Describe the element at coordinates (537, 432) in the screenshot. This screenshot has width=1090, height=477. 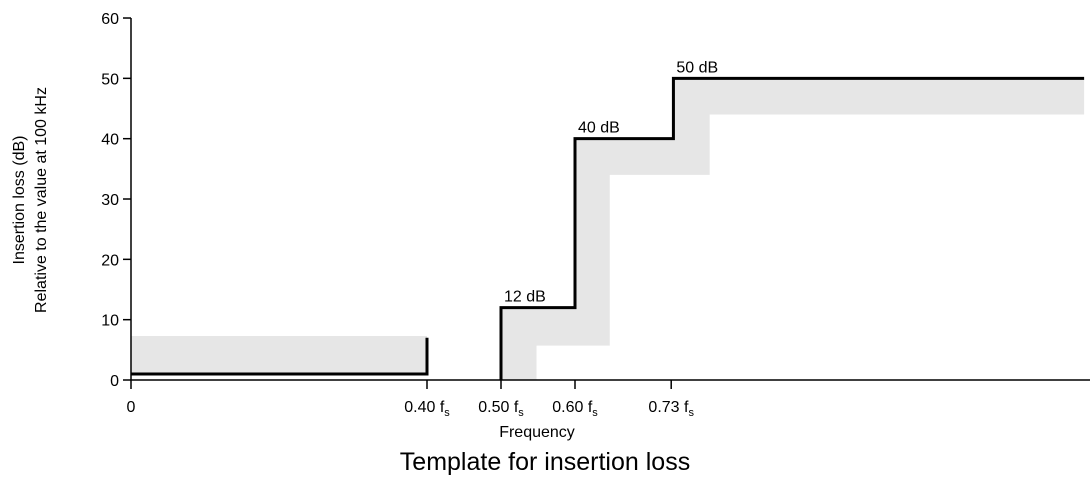
I see `x-axis-label: Frequency` at that location.